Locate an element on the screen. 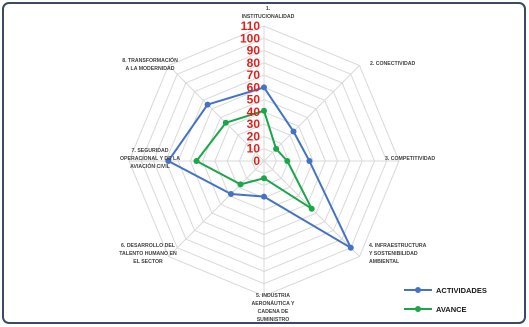  axis-label-line: TALENTO HUMANO EN is located at coordinates (148, 254).